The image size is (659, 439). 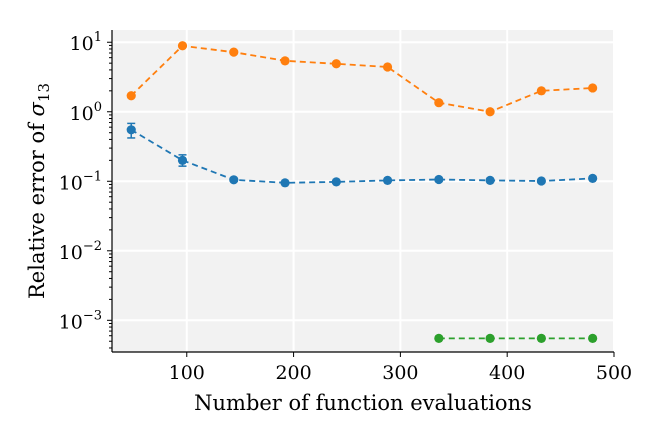 I want to click on x-tick-label: 500, so click(x=614, y=373).